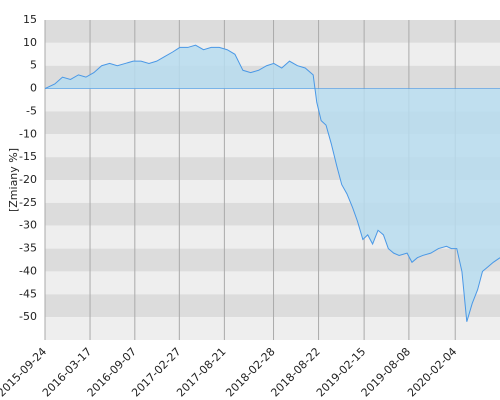 The width and height of the screenshot is (500, 400). I want to click on x-tick-label: 2020-02-04, so click(432, 372).